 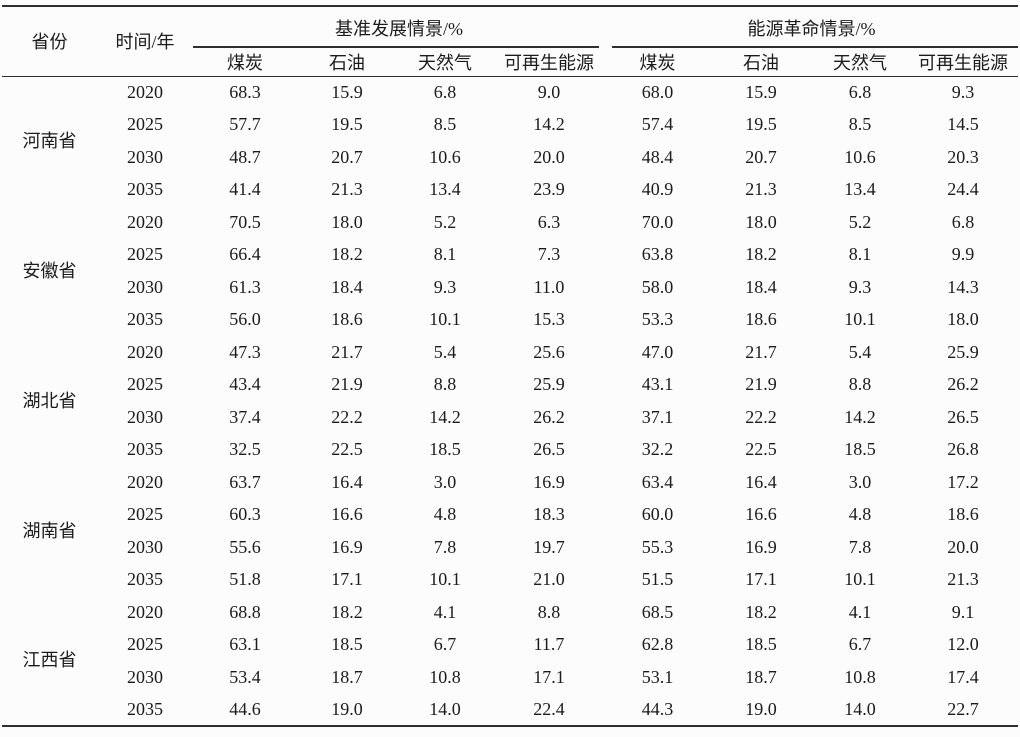 I want to click on table-row: 2035 32.5 22.5 18.5 26.5 32.2 22.5 18.5 26.8, so click(x=510, y=450).